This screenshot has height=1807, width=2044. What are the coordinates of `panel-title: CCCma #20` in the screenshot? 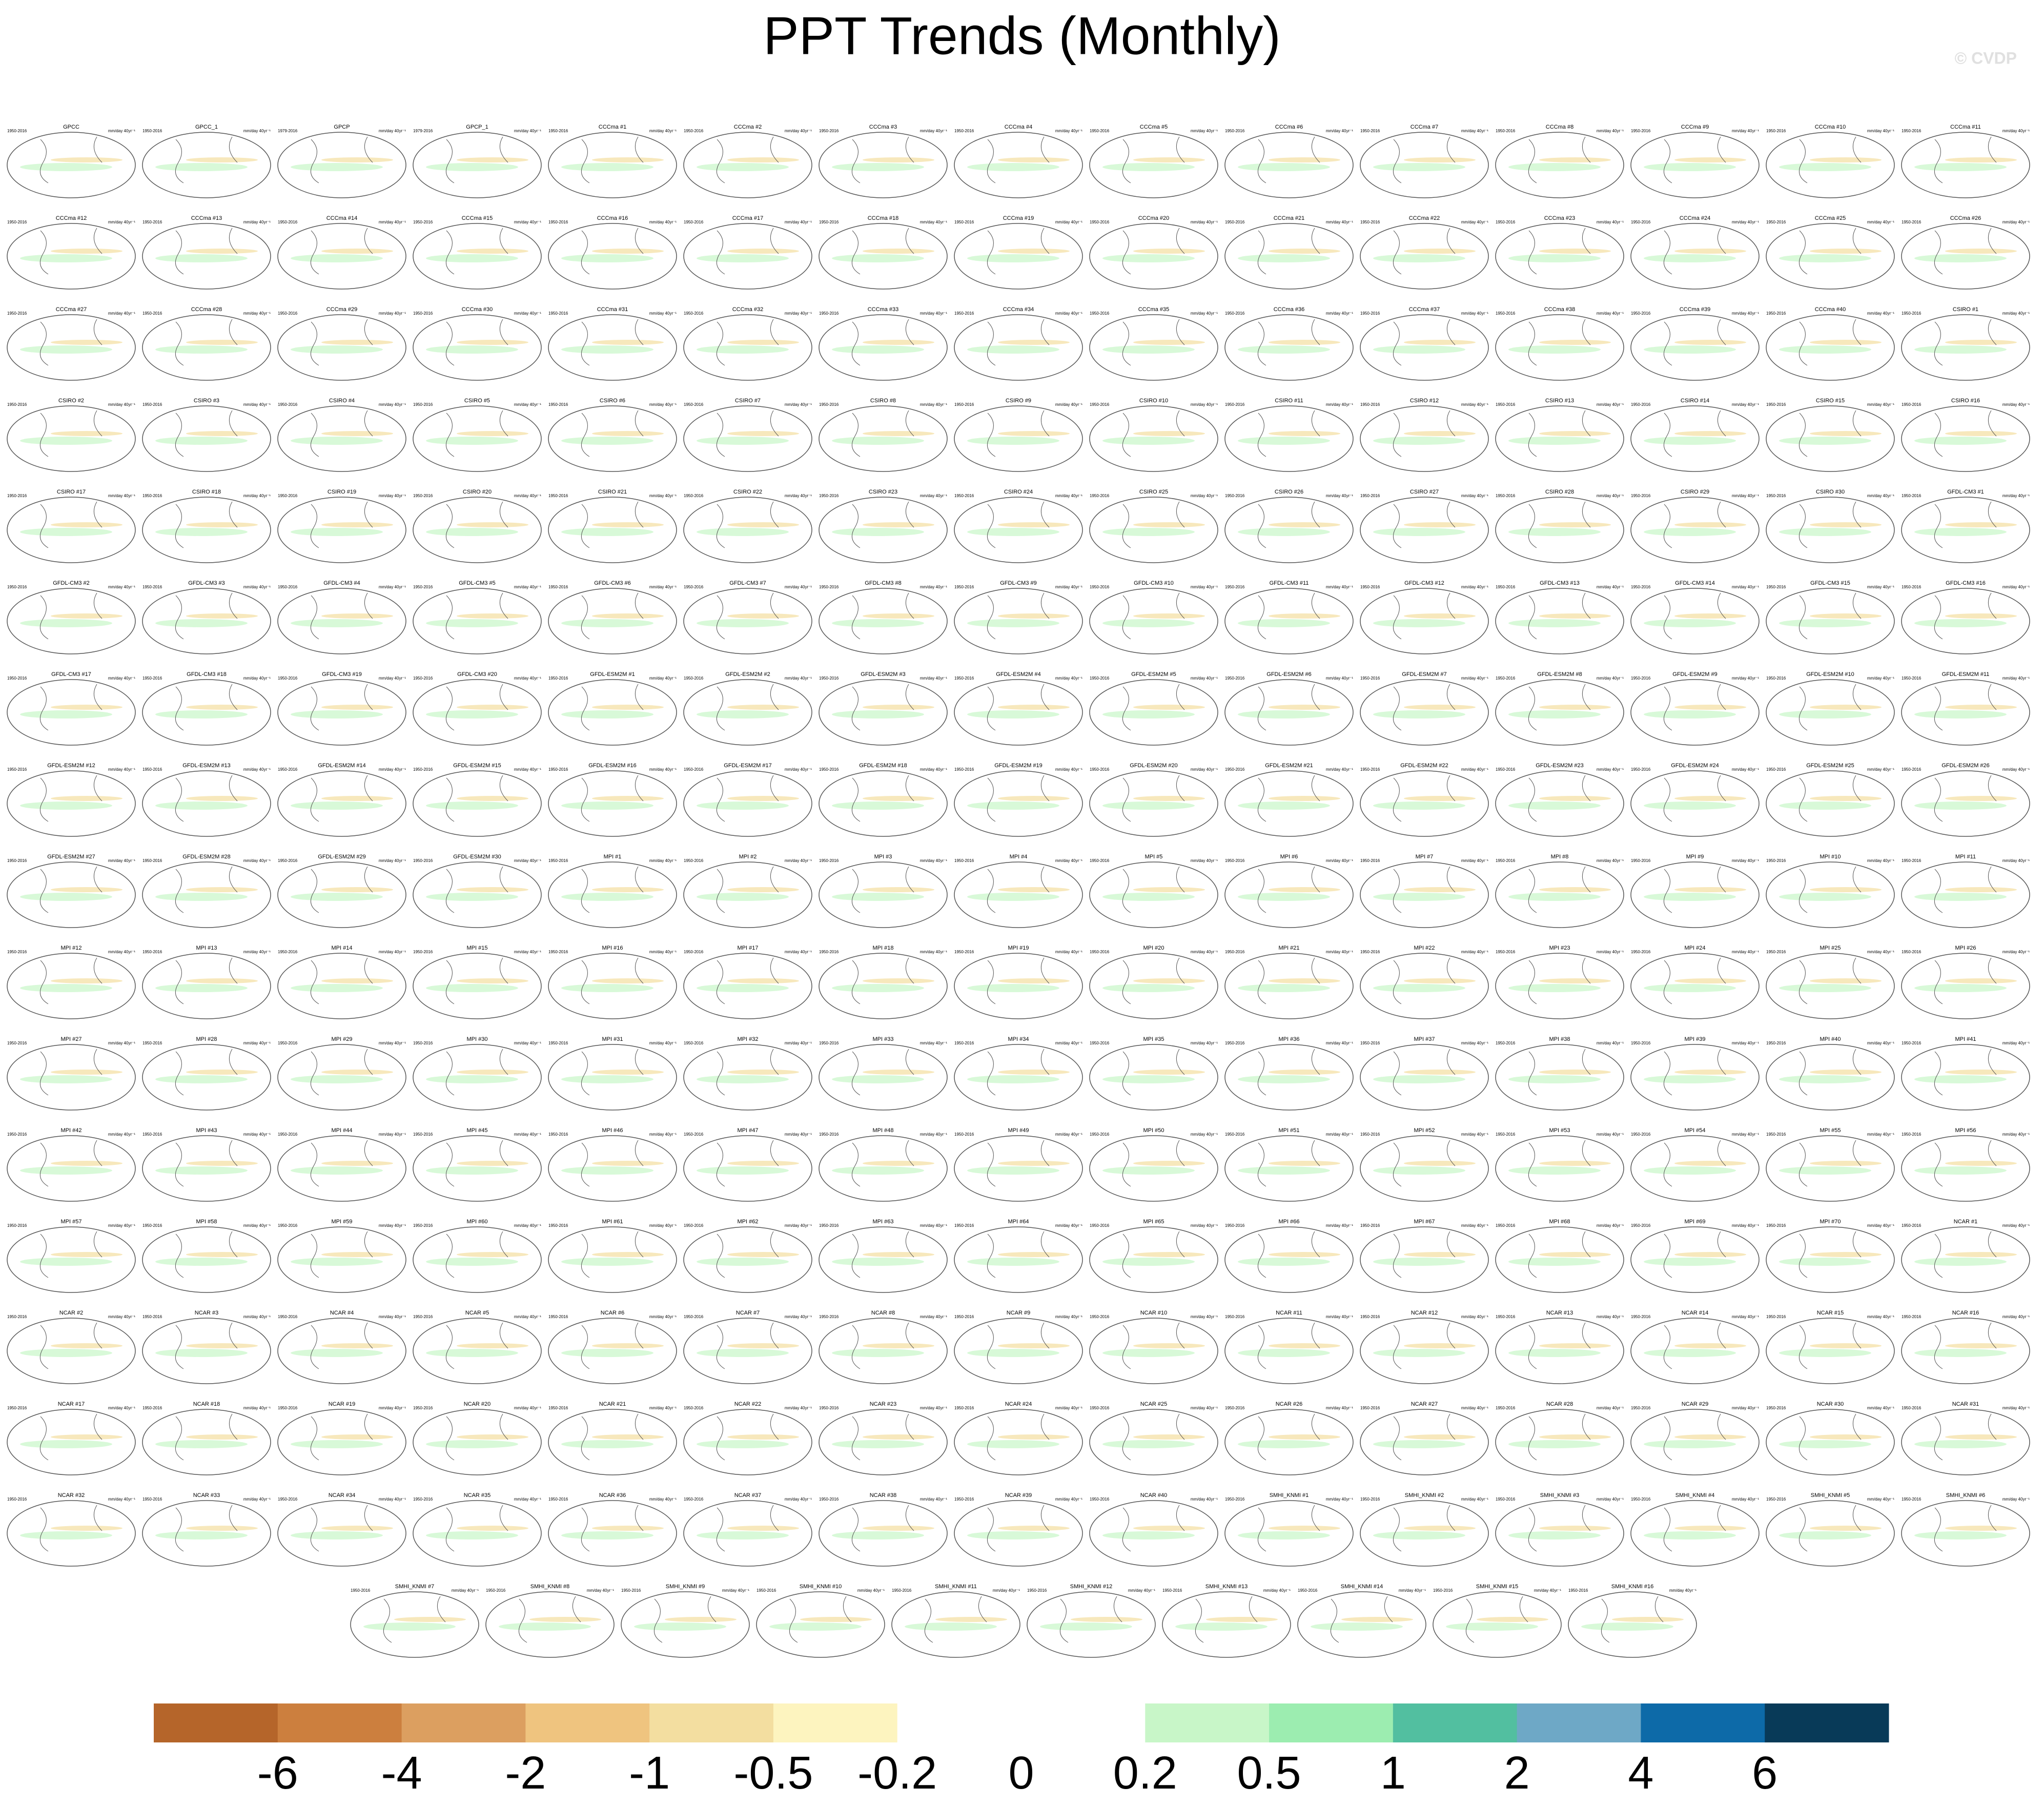 It's located at (1154, 218).